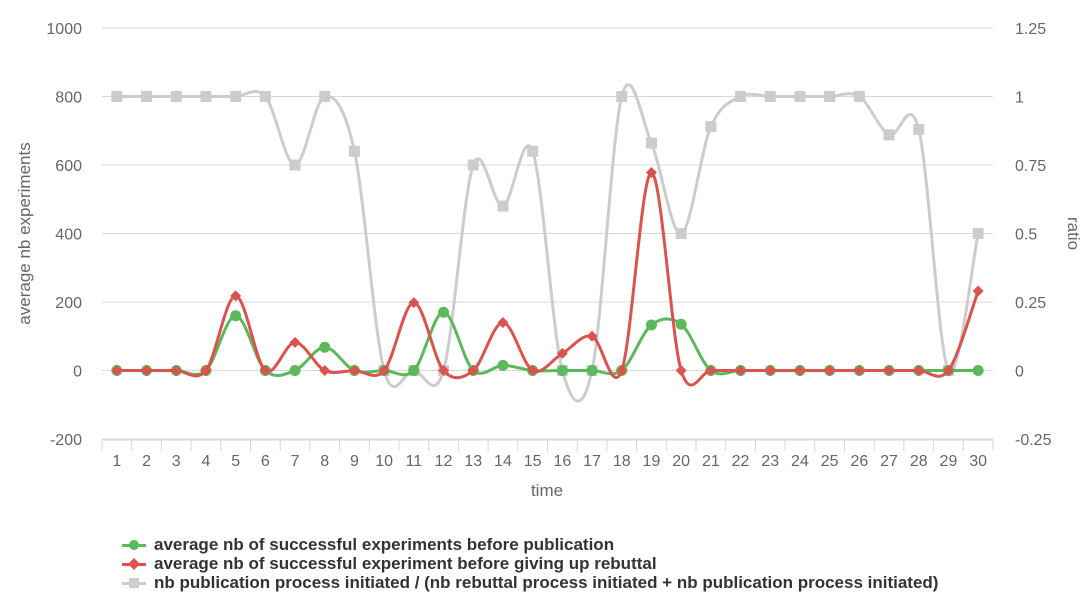 The image size is (1089, 599). I want to click on x-tick-label: 9, so click(354, 461).